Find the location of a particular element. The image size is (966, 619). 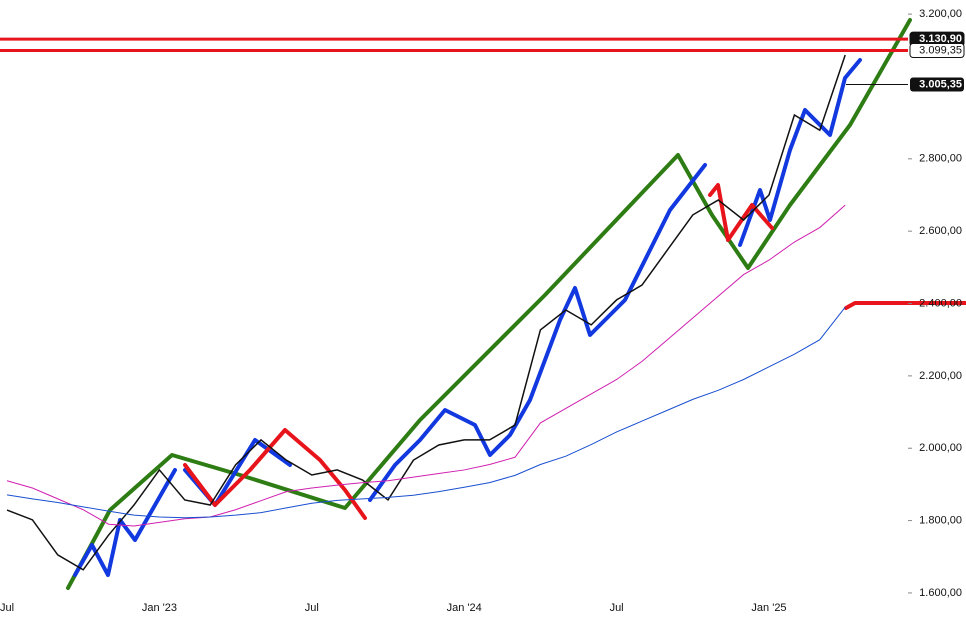

y-tick-label: 2.000,00 is located at coordinates (940, 448).